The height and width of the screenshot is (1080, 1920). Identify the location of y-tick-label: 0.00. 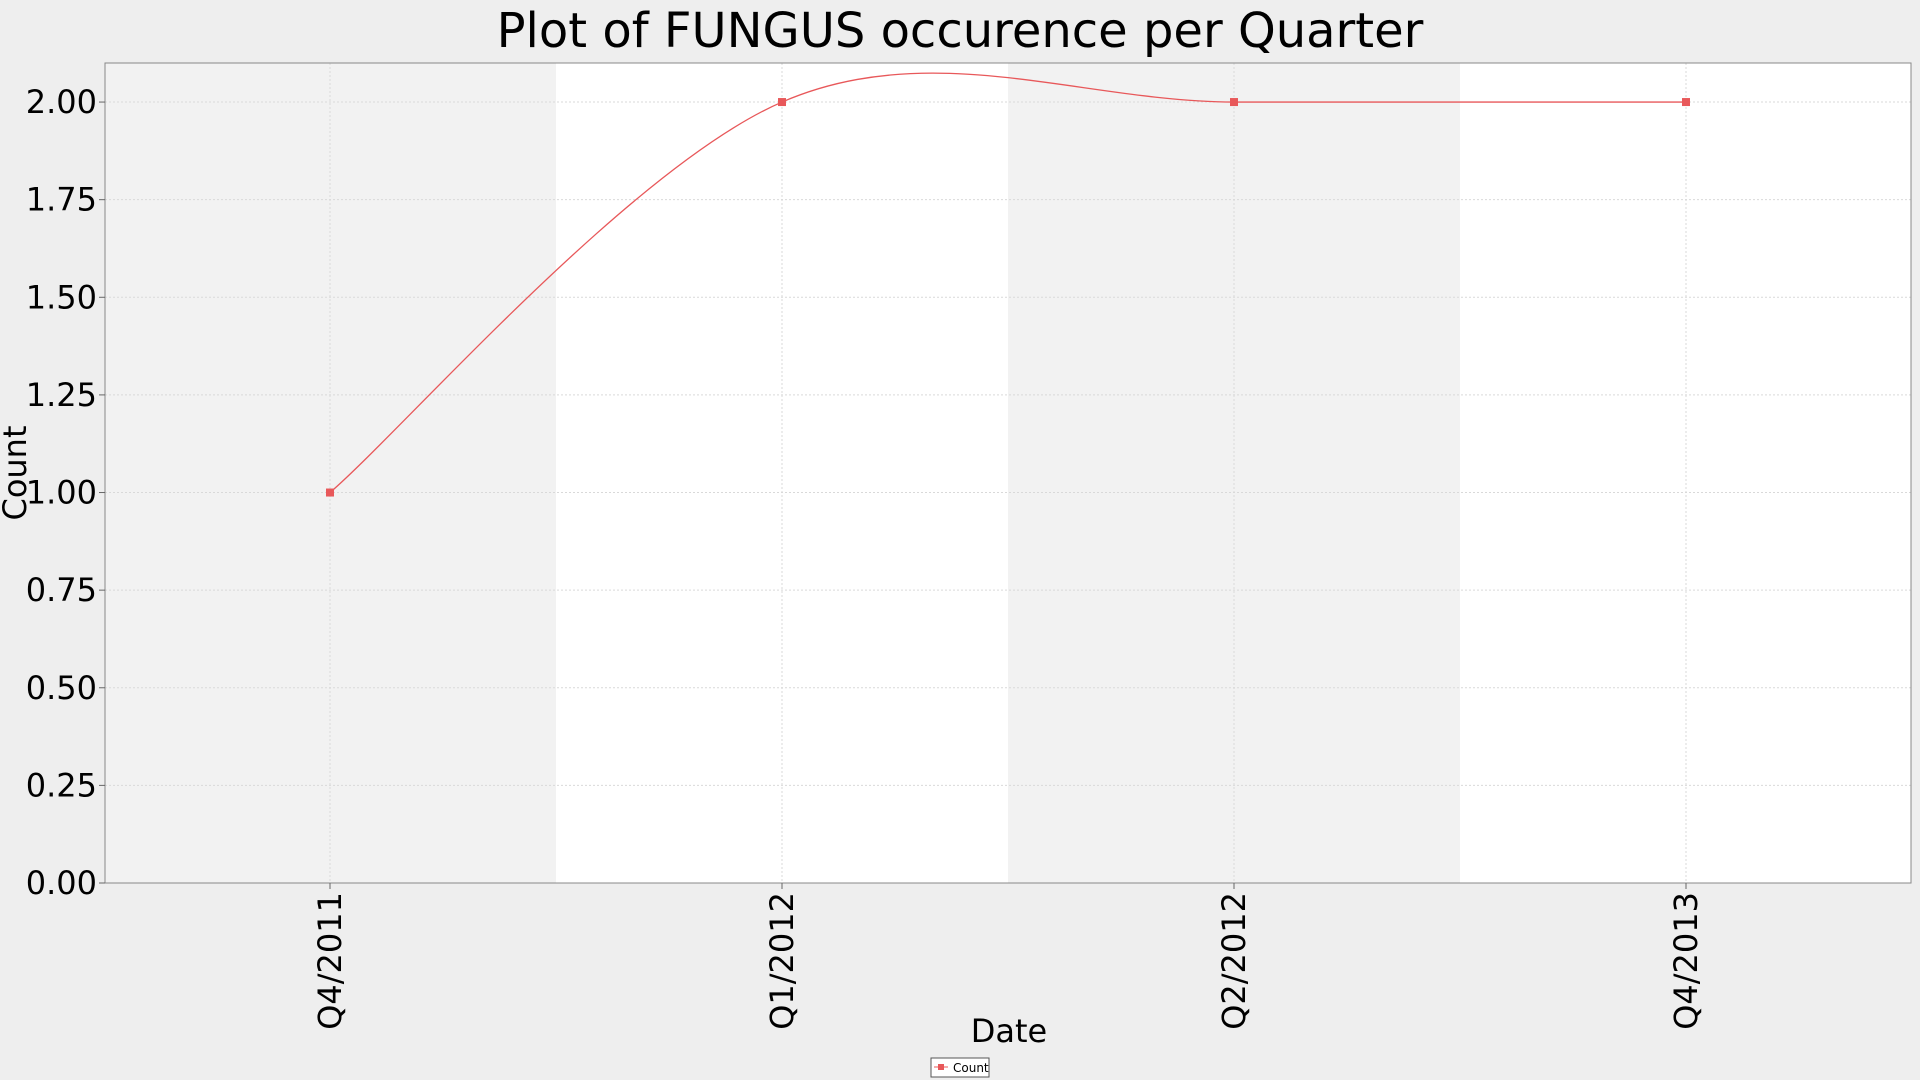
(61, 883).